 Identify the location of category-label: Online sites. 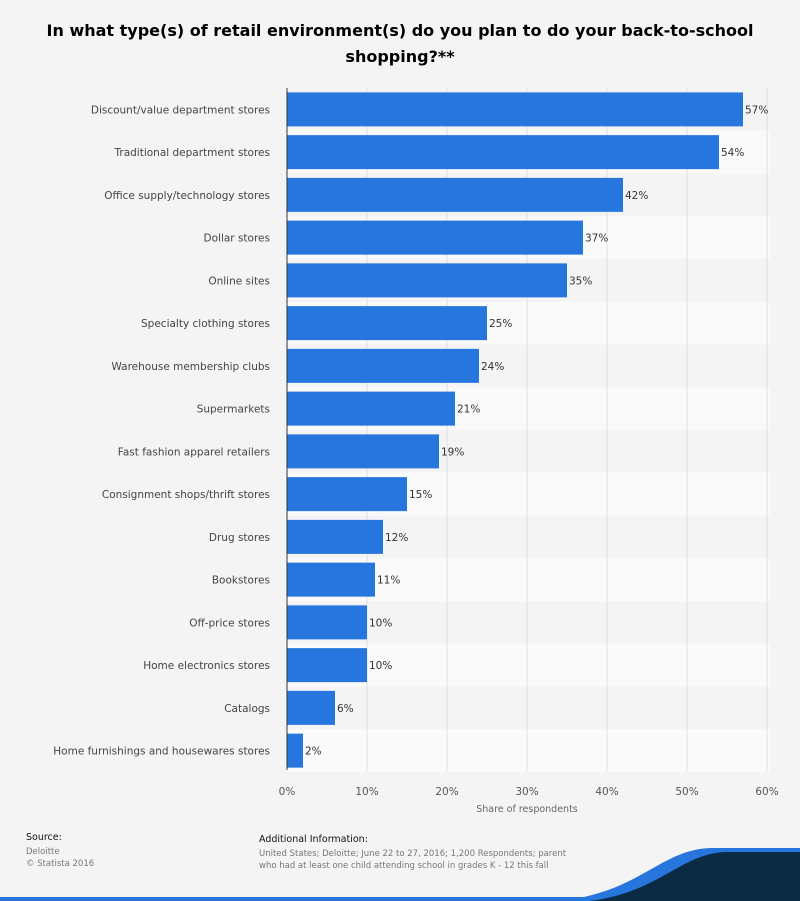
(239, 281).